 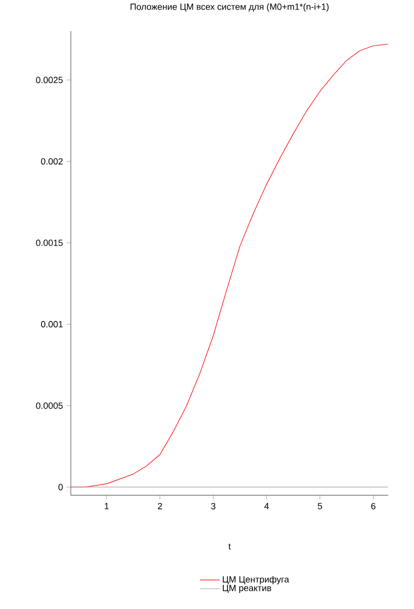 I want to click on x-tick-label: 5, so click(x=320, y=506).